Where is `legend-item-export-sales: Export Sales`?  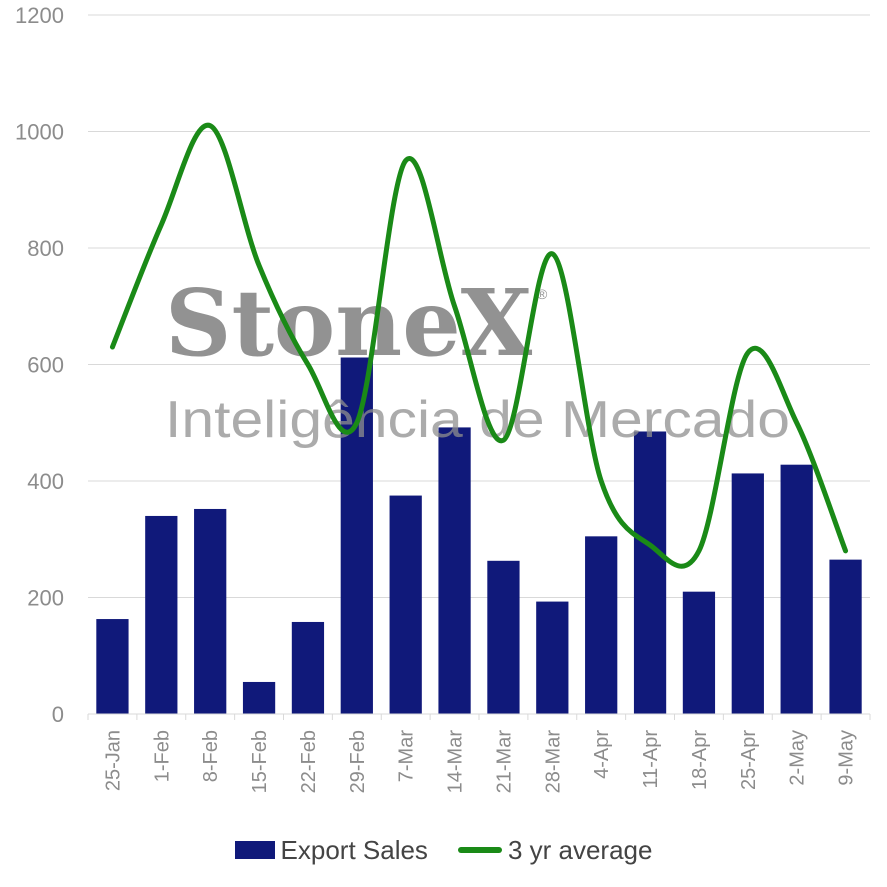
legend-item-export-sales: Export Sales is located at coordinates (331, 850).